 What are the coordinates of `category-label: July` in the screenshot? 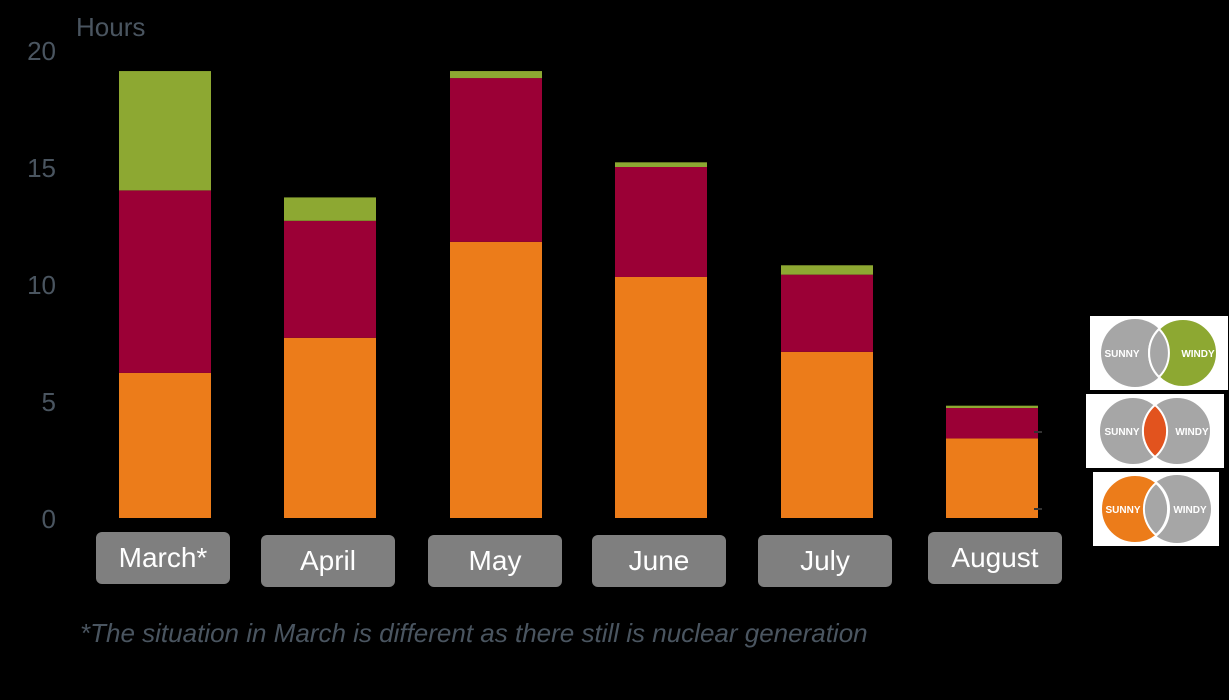 It's located at (825, 561).